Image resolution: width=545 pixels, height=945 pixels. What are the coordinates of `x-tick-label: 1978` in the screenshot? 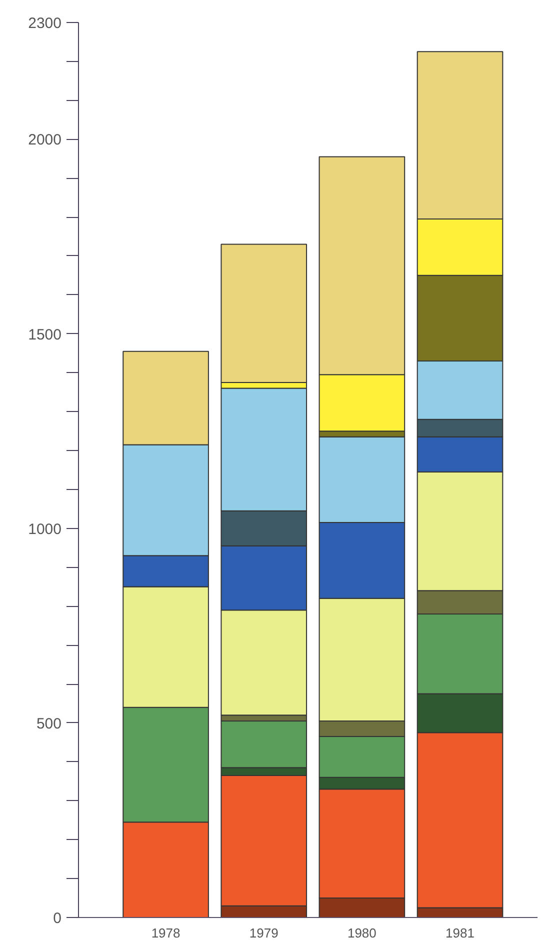 It's located at (165, 933).